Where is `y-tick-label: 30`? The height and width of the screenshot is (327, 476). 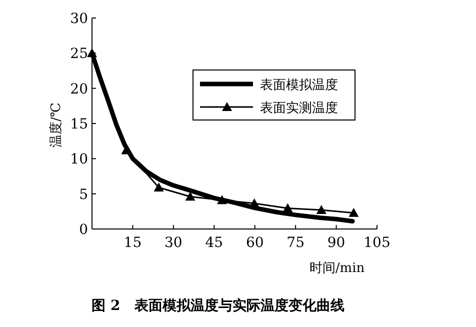
y-tick-label: 30 is located at coordinates (79, 19).